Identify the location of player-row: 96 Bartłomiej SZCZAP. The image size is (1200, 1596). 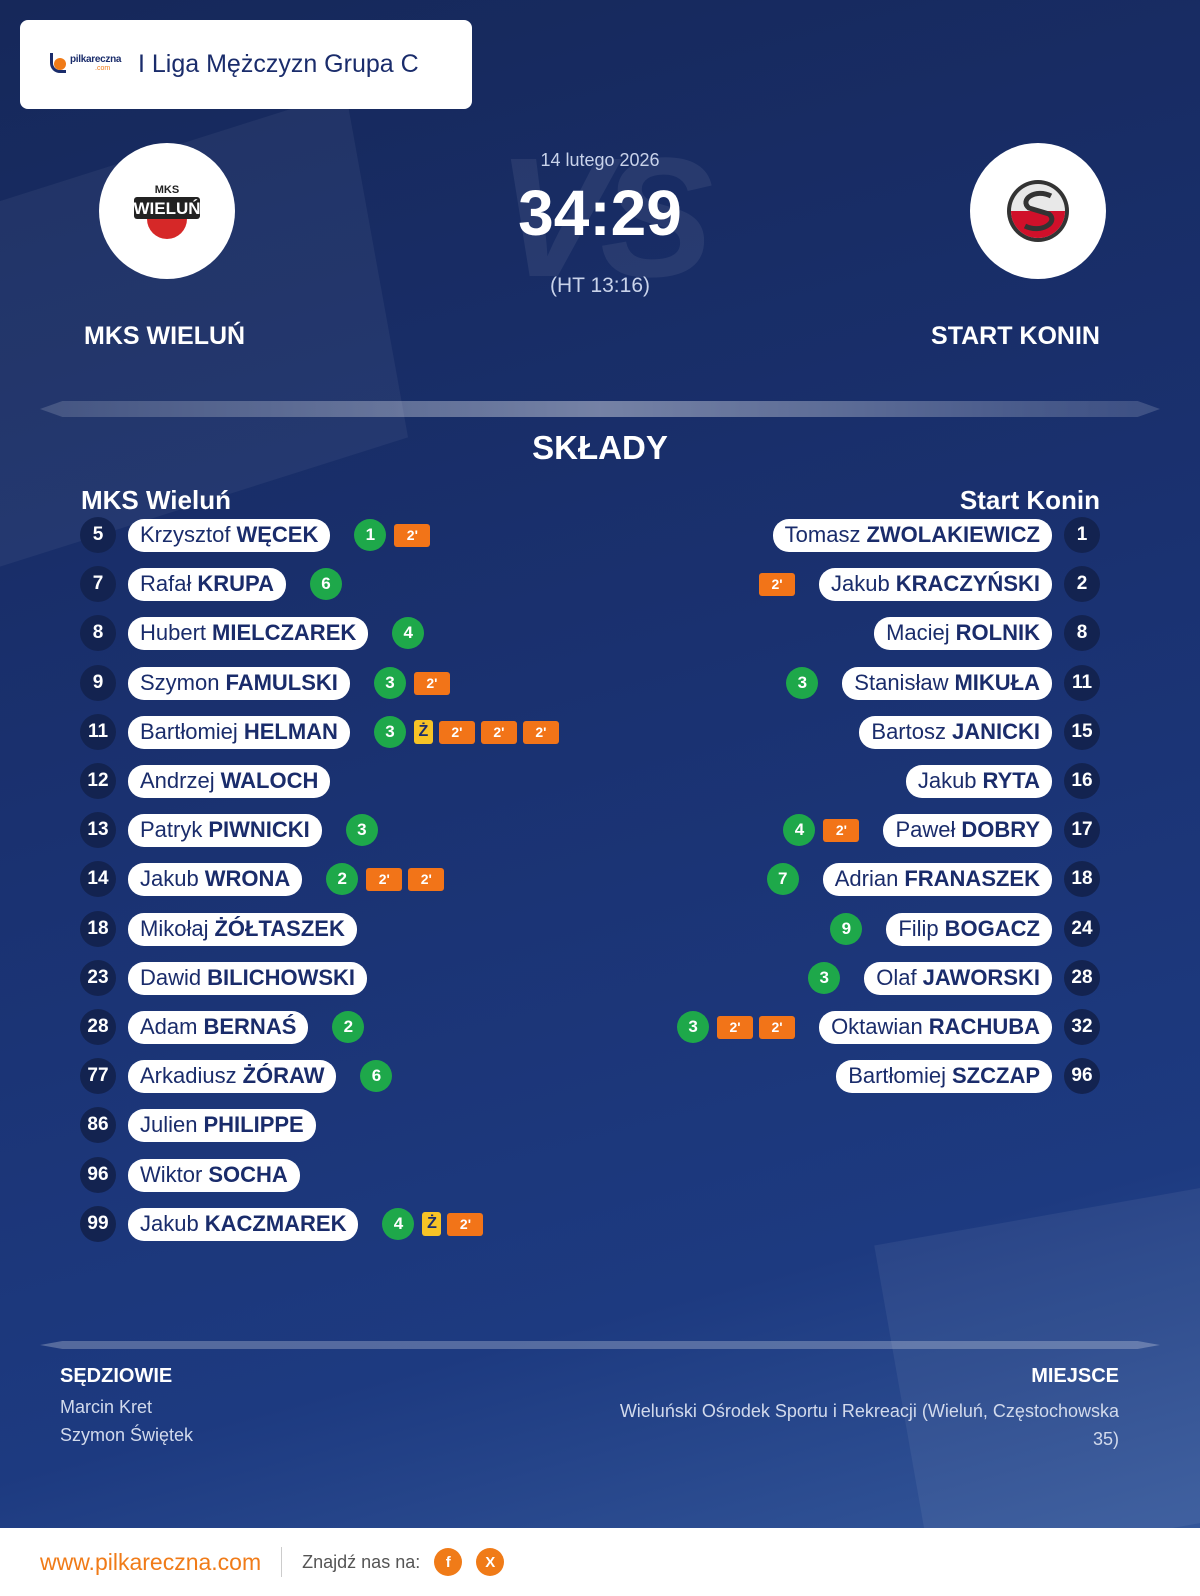
(968, 1076).